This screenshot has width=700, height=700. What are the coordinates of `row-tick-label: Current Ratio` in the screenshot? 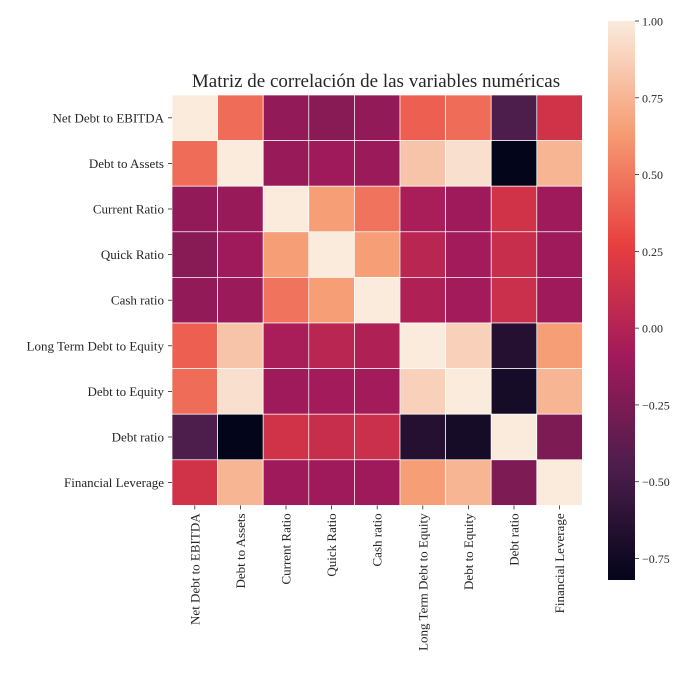 It's located at (128, 209).